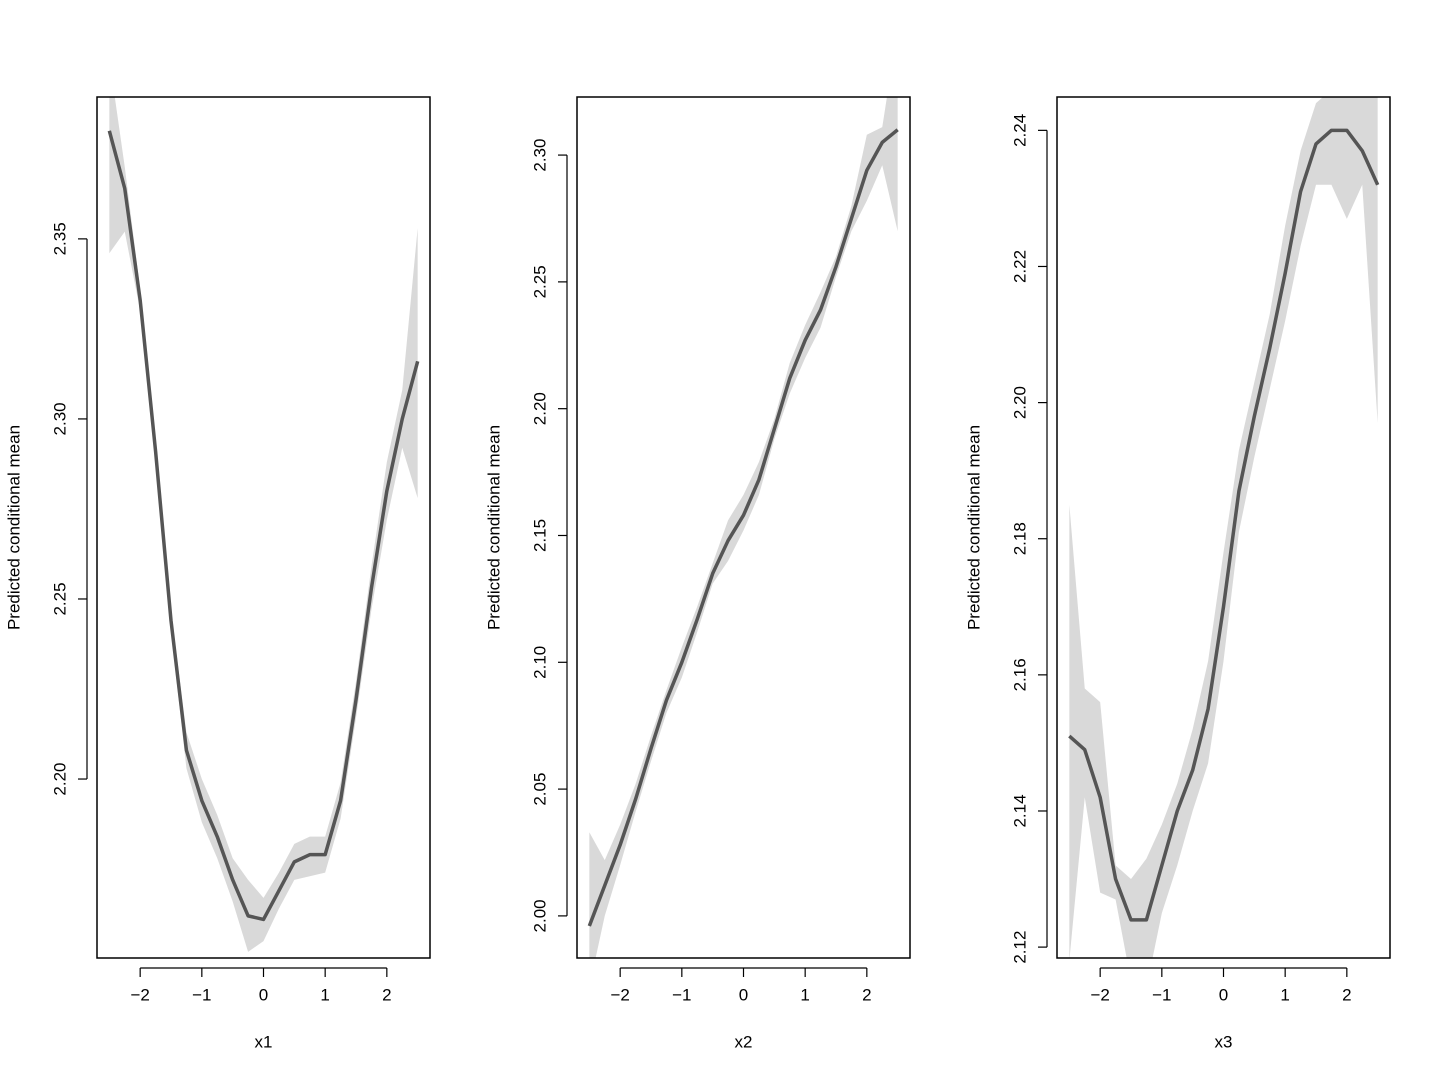 Image resolution: width=1440 pixels, height=1080 pixels. Describe the element at coordinates (539, 915) in the screenshot. I see `y-tick-label: 2.00` at that location.